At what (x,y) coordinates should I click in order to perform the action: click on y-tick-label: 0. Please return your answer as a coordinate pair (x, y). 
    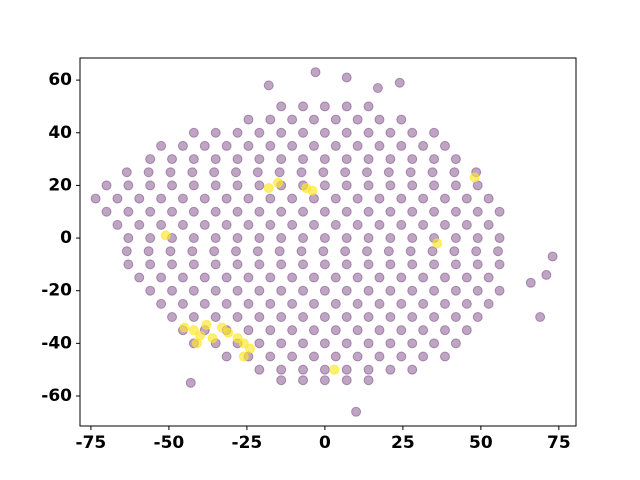
    Looking at the image, I should click on (66, 238).